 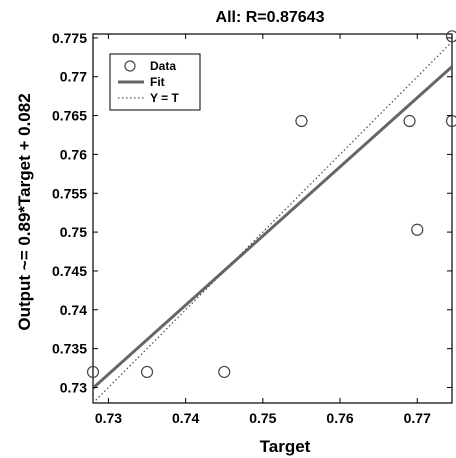 What do you see at coordinates (262, 418) in the screenshot?
I see `x-tick-label: 0.75` at bounding box center [262, 418].